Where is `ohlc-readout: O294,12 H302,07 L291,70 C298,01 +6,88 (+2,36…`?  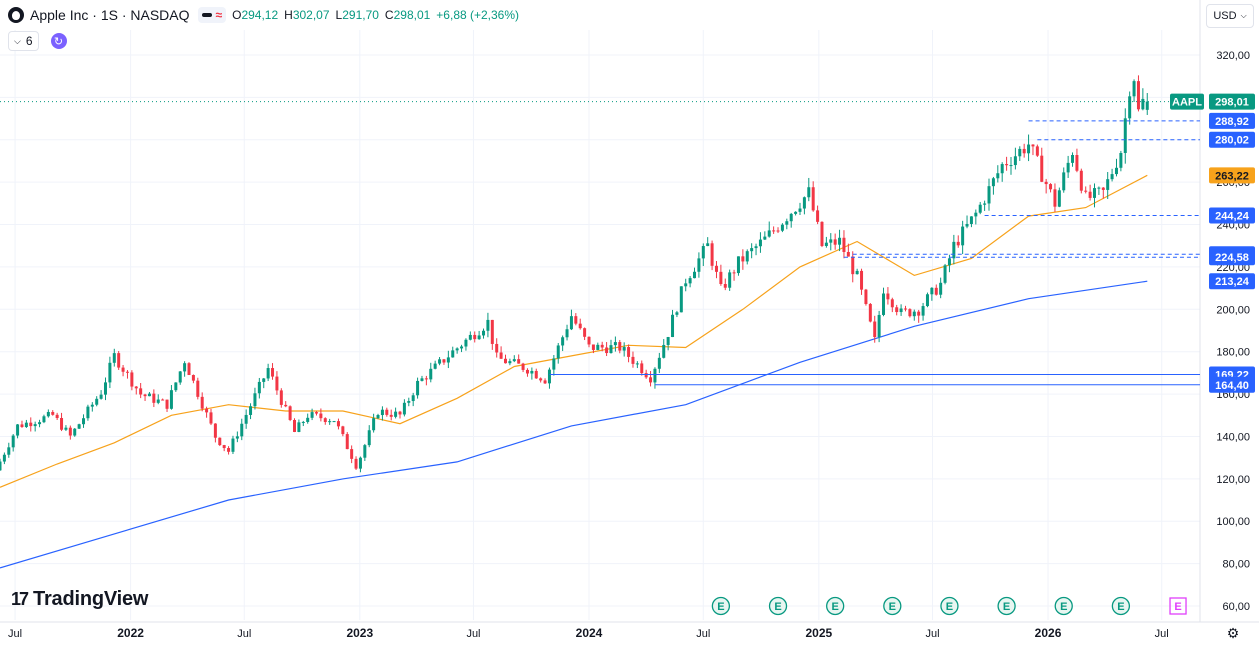 ohlc-readout: O294,12 H302,07 L291,70 C298,01 +6,88 (+2,36… is located at coordinates (376, 15).